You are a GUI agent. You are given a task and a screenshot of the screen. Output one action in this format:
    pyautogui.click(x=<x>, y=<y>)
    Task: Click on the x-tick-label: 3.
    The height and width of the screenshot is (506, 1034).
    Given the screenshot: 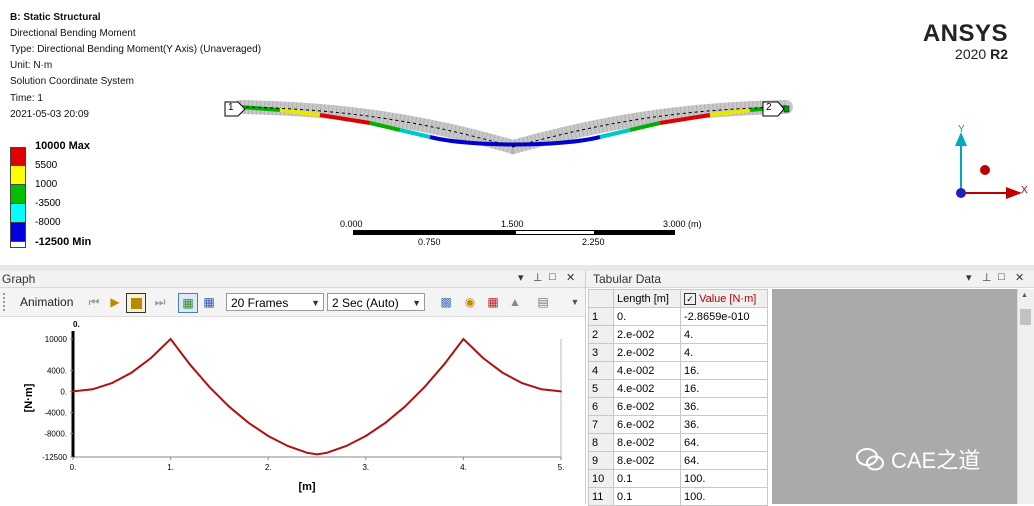 What is the action you would take?
    pyautogui.click(x=365, y=467)
    